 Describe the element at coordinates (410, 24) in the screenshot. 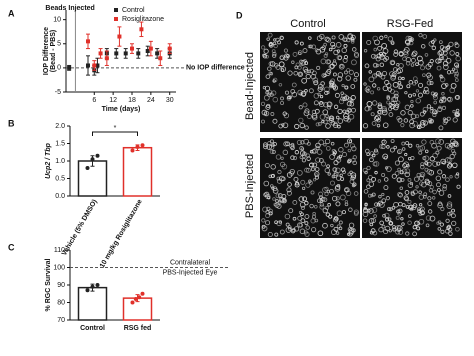

I see `column-label: RSG-Fed` at that location.